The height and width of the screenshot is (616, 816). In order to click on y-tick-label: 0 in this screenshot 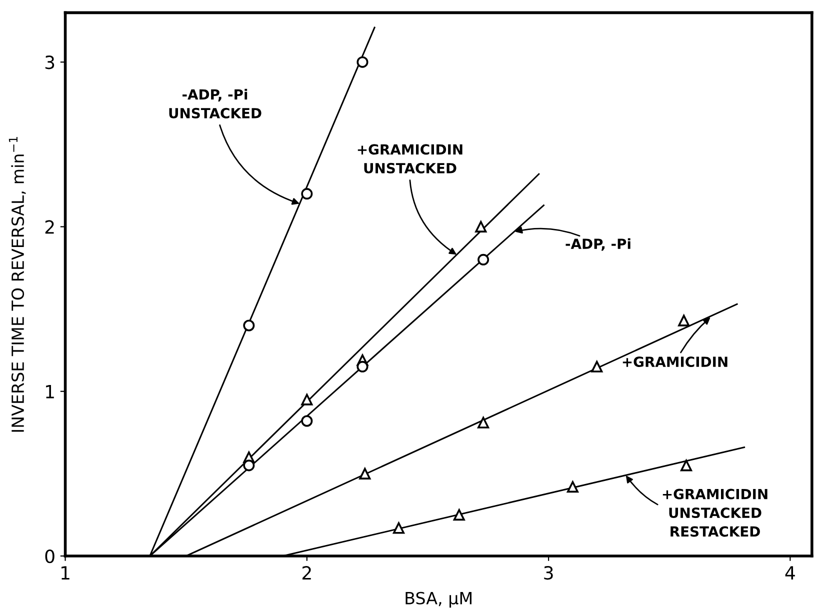, I will do `click(49, 556)`.